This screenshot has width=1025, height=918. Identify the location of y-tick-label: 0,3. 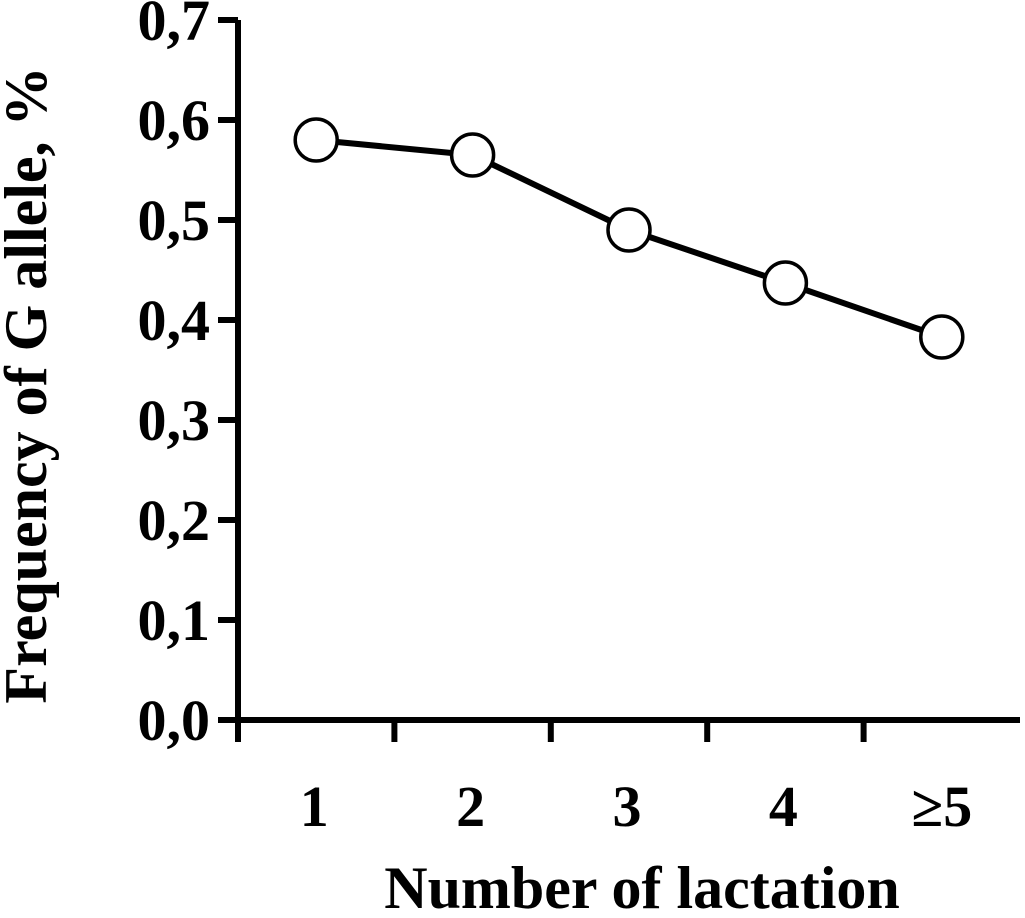
(174, 420).